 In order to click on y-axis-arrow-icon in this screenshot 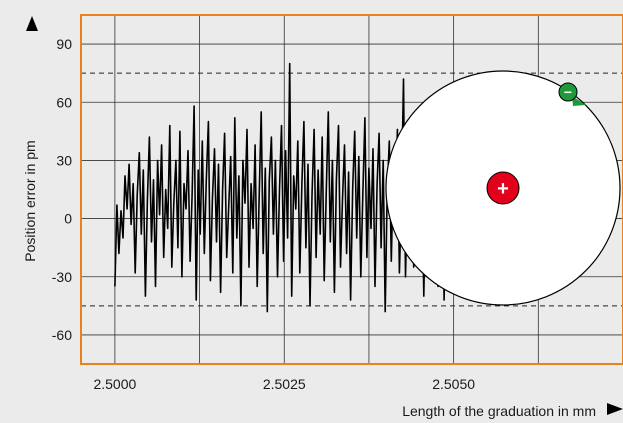, I will do `click(32, 23)`.